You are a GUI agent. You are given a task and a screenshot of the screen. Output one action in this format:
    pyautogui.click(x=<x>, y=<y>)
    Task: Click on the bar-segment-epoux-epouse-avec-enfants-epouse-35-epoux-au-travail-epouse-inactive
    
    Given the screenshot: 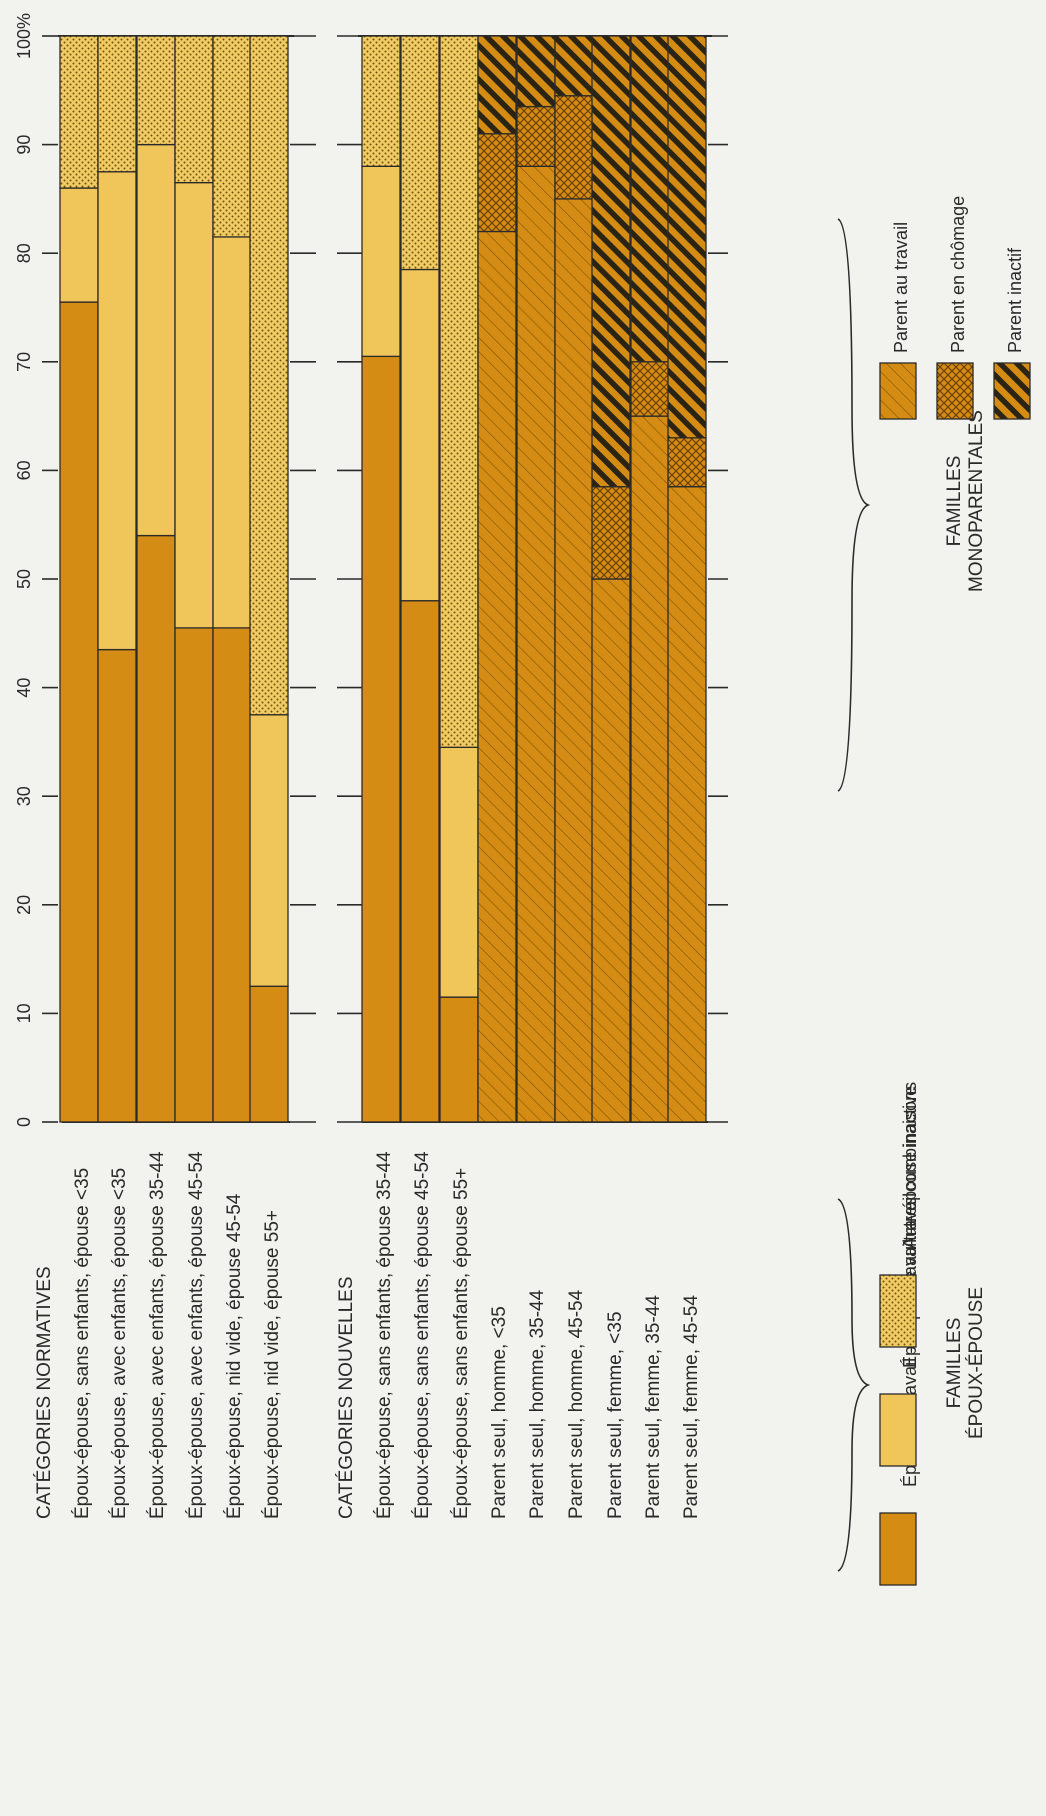 What is the action you would take?
    pyautogui.click(x=117, y=411)
    